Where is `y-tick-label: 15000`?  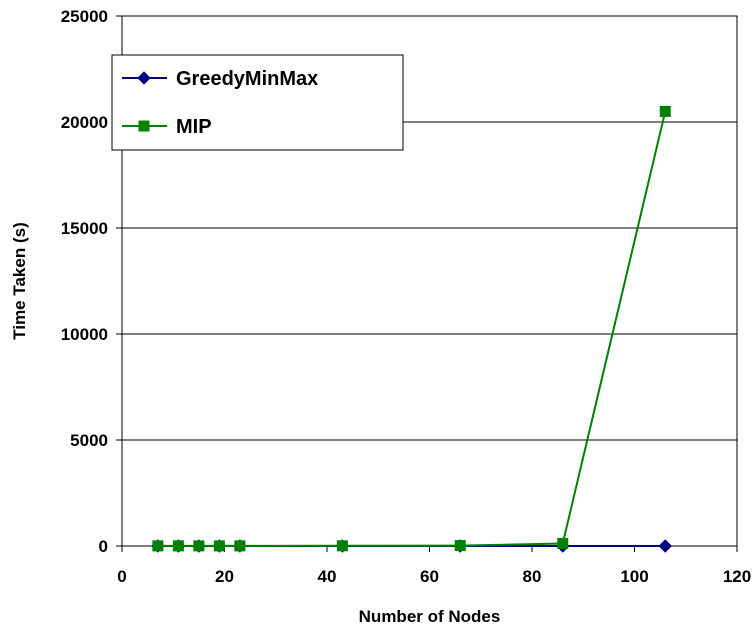
y-tick-label: 15000 is located at coordinates (84, 228).